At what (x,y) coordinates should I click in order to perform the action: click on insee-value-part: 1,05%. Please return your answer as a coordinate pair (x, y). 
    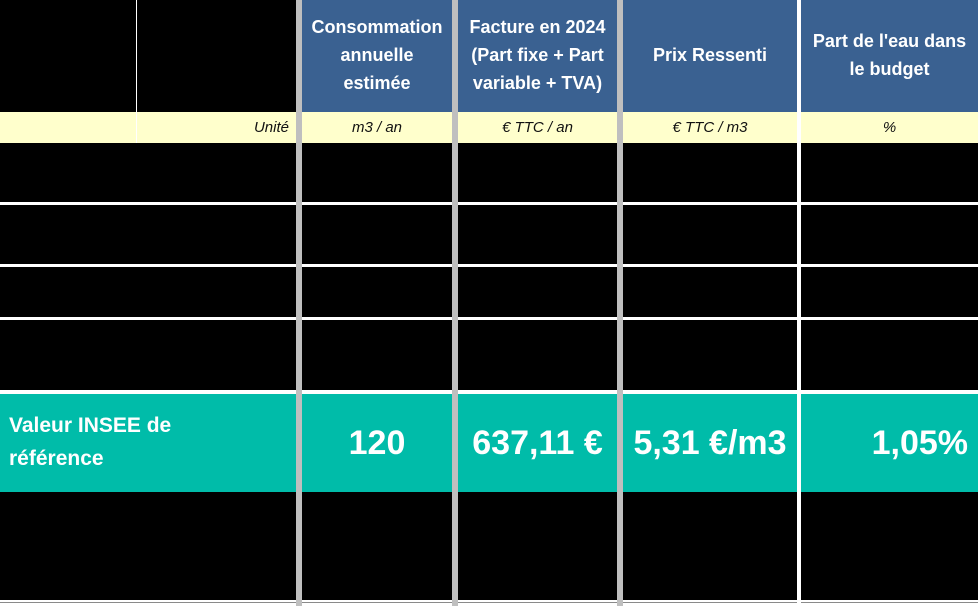
    Looking at the image, I should click on (919, 442).